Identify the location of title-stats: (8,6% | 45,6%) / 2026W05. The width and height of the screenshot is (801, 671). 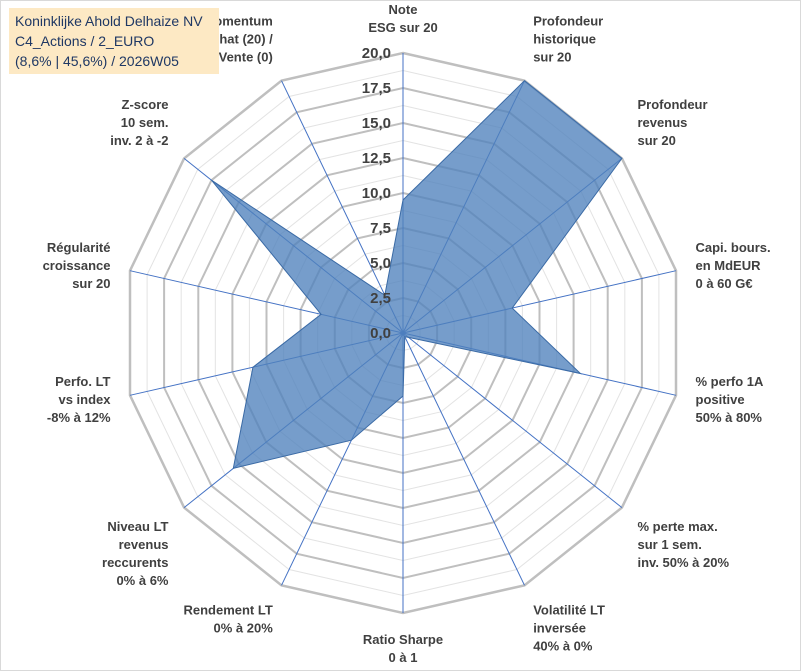
(97, 61).